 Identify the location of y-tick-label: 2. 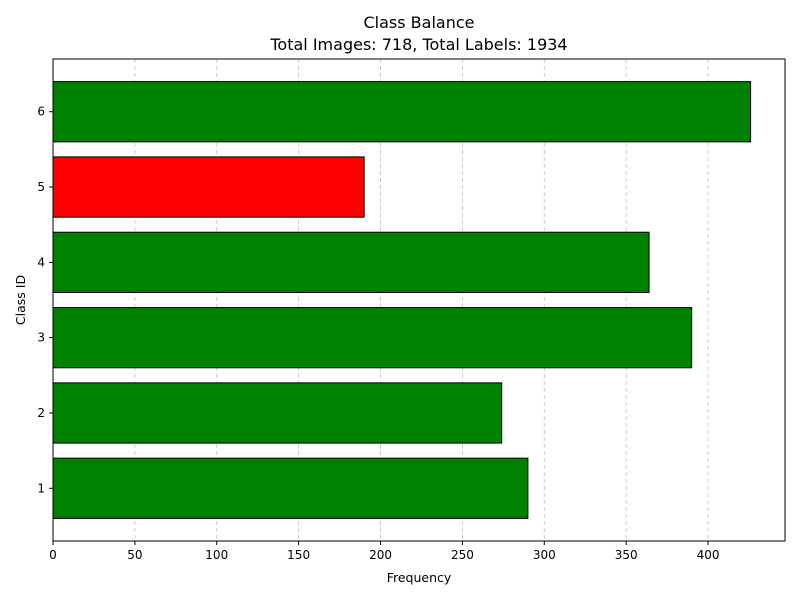
(41, 413).